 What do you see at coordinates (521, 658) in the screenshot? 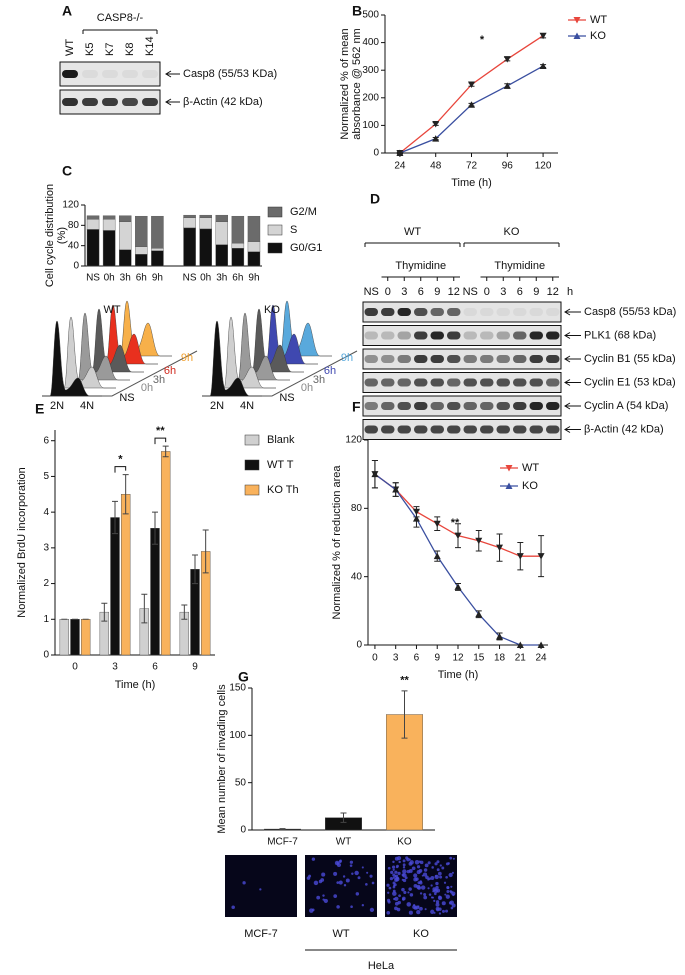
I see `x-tick-label: 21` at bounding box center [521, 658].